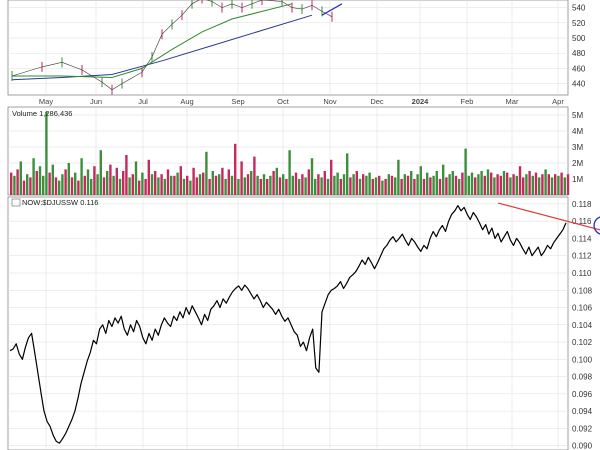 Image resolution: width=600 pixels, height=450 pixels. Describe the element at coordinates (579, 23) in the screenshot. I see `price-tick-label: 520` at that location.